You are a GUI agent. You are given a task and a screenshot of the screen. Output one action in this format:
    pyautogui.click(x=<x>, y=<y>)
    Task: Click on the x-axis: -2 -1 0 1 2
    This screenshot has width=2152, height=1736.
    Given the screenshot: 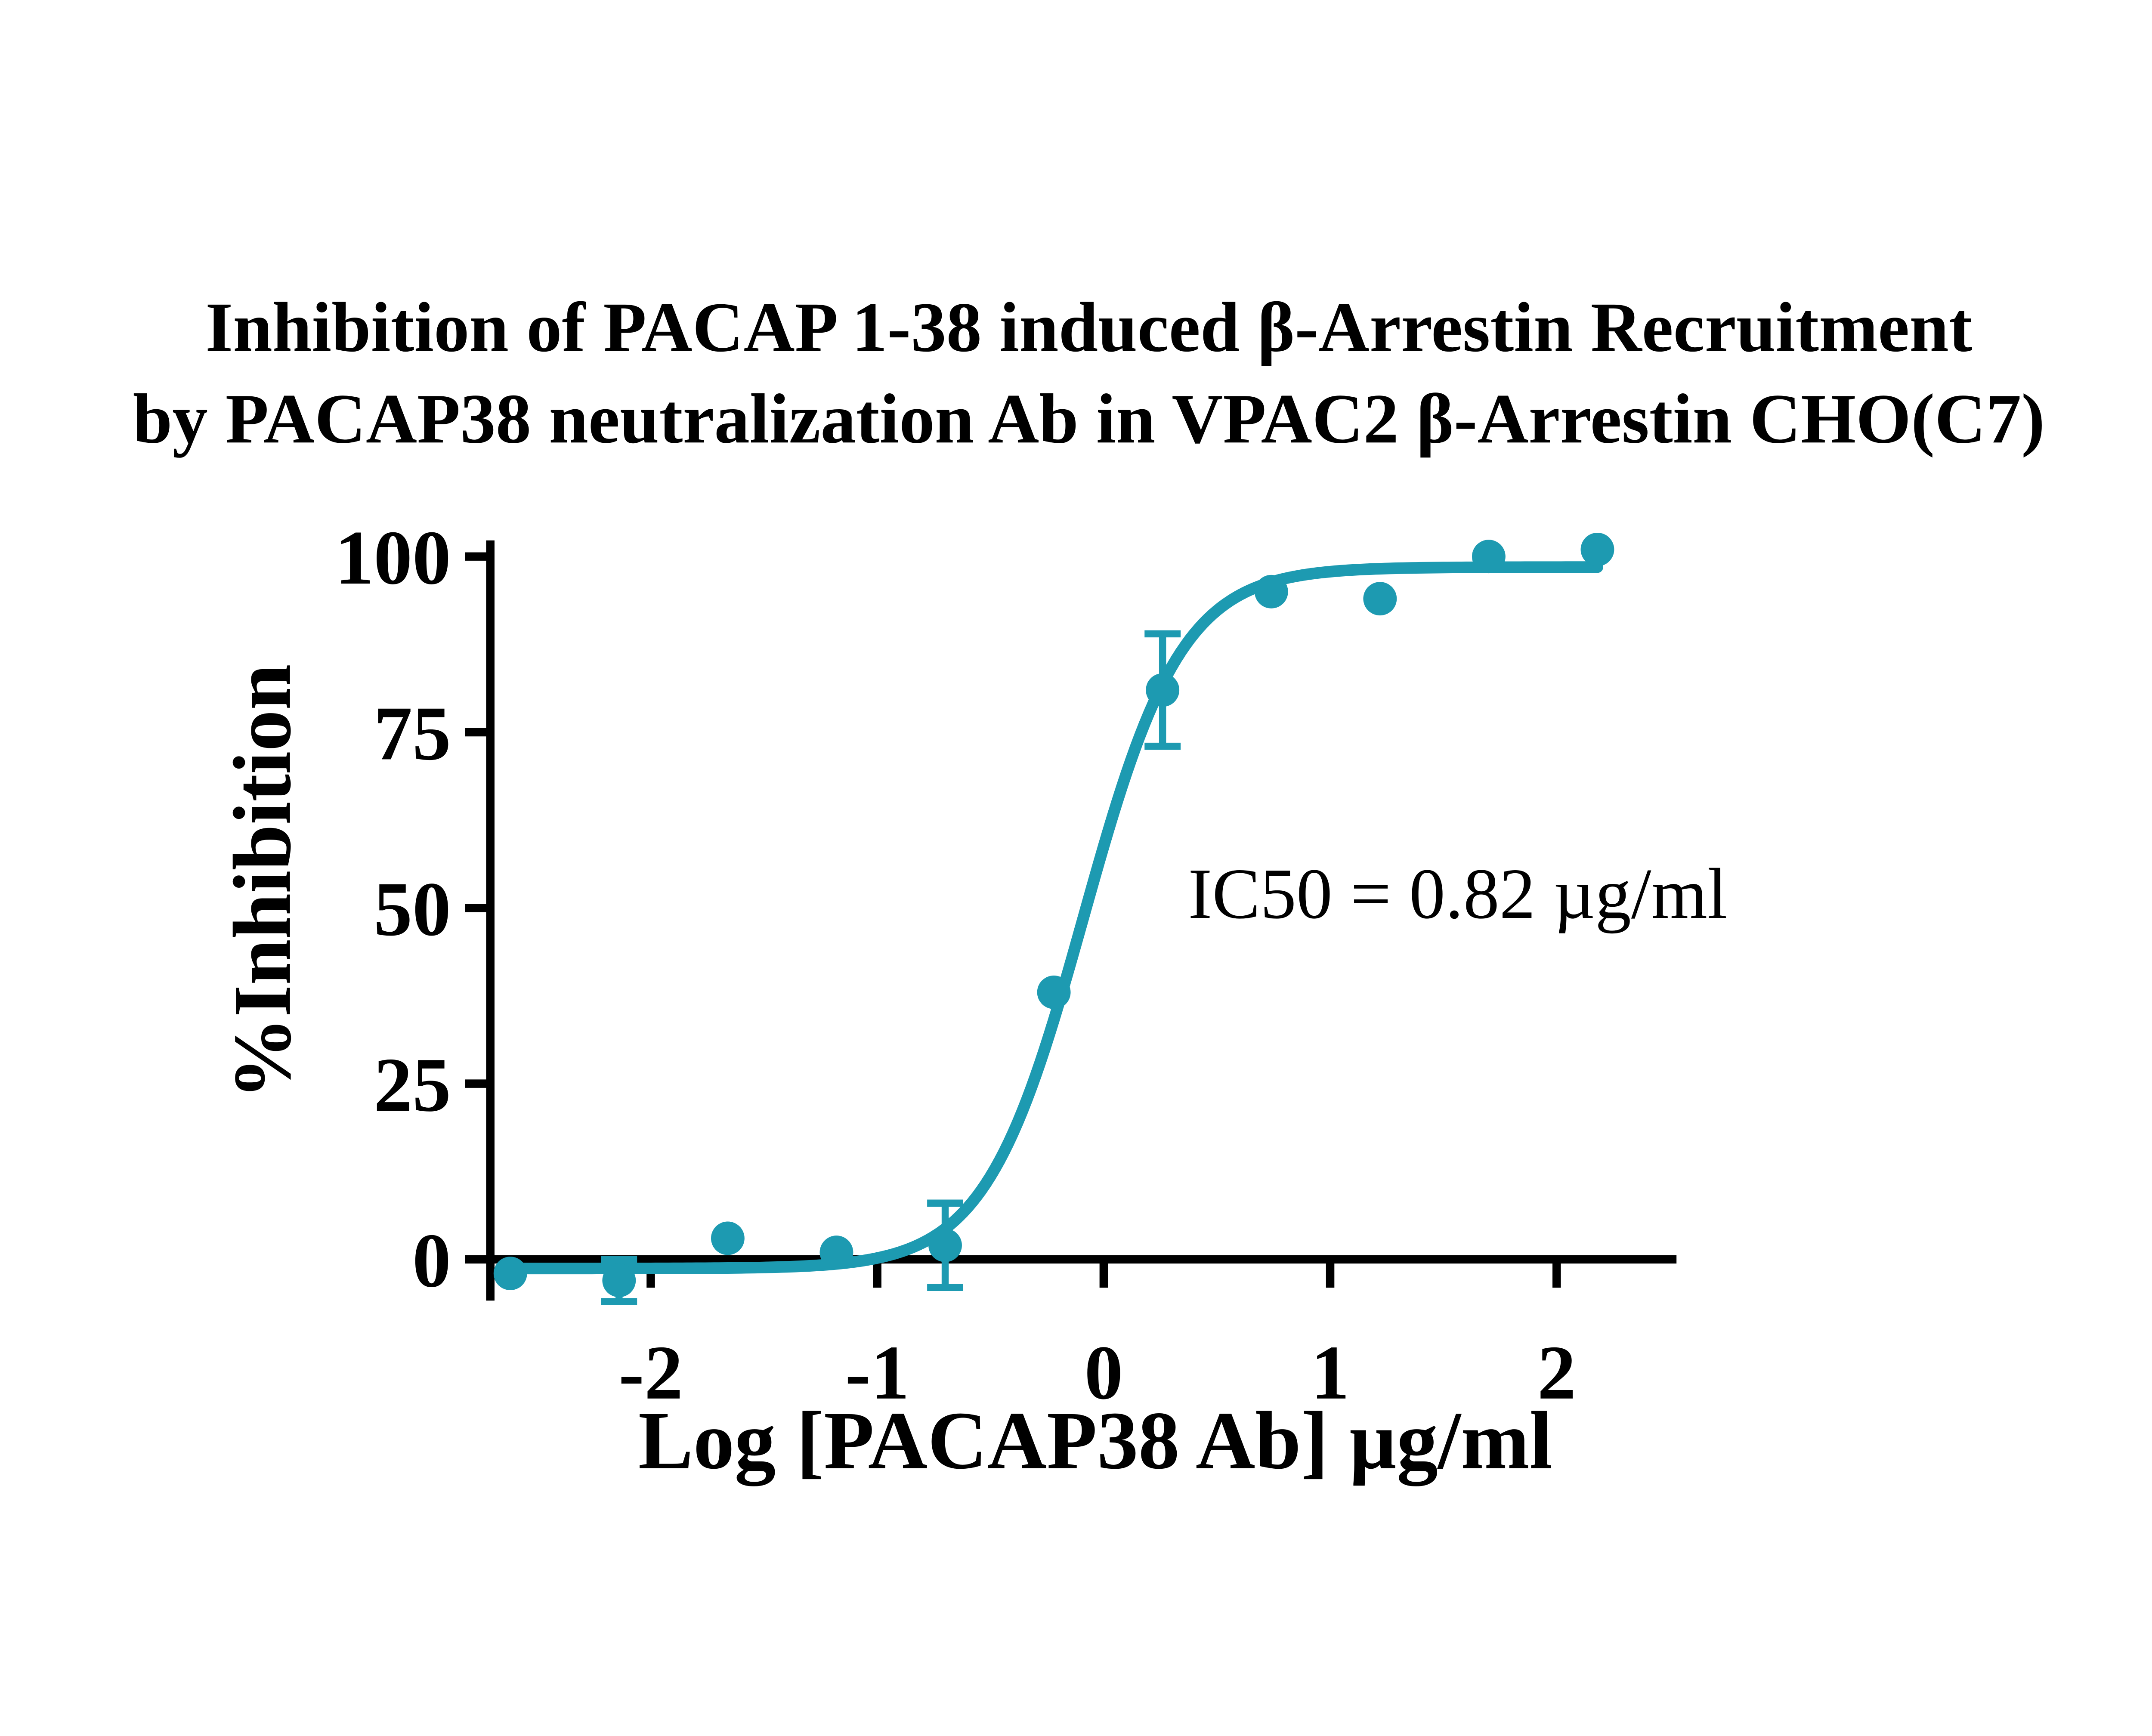 What is the action you would take?
    pyautogui.click(x=1081, y=1335)
    